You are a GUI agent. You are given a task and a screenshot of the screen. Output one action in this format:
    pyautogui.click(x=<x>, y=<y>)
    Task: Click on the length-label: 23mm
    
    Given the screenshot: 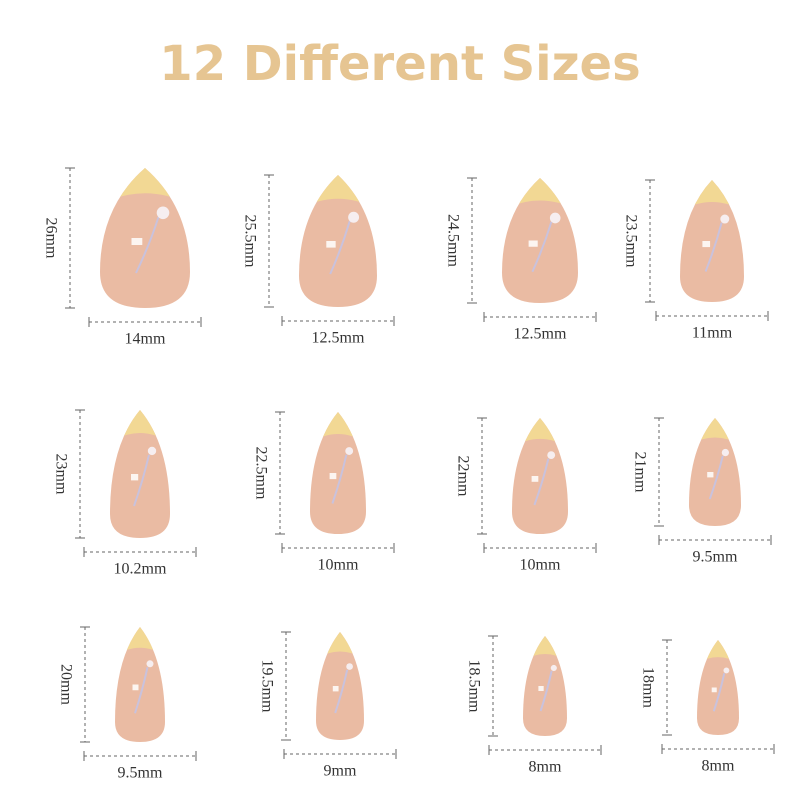 What is the action you would take?
    pyautogui.click(x=60, y=474)
    